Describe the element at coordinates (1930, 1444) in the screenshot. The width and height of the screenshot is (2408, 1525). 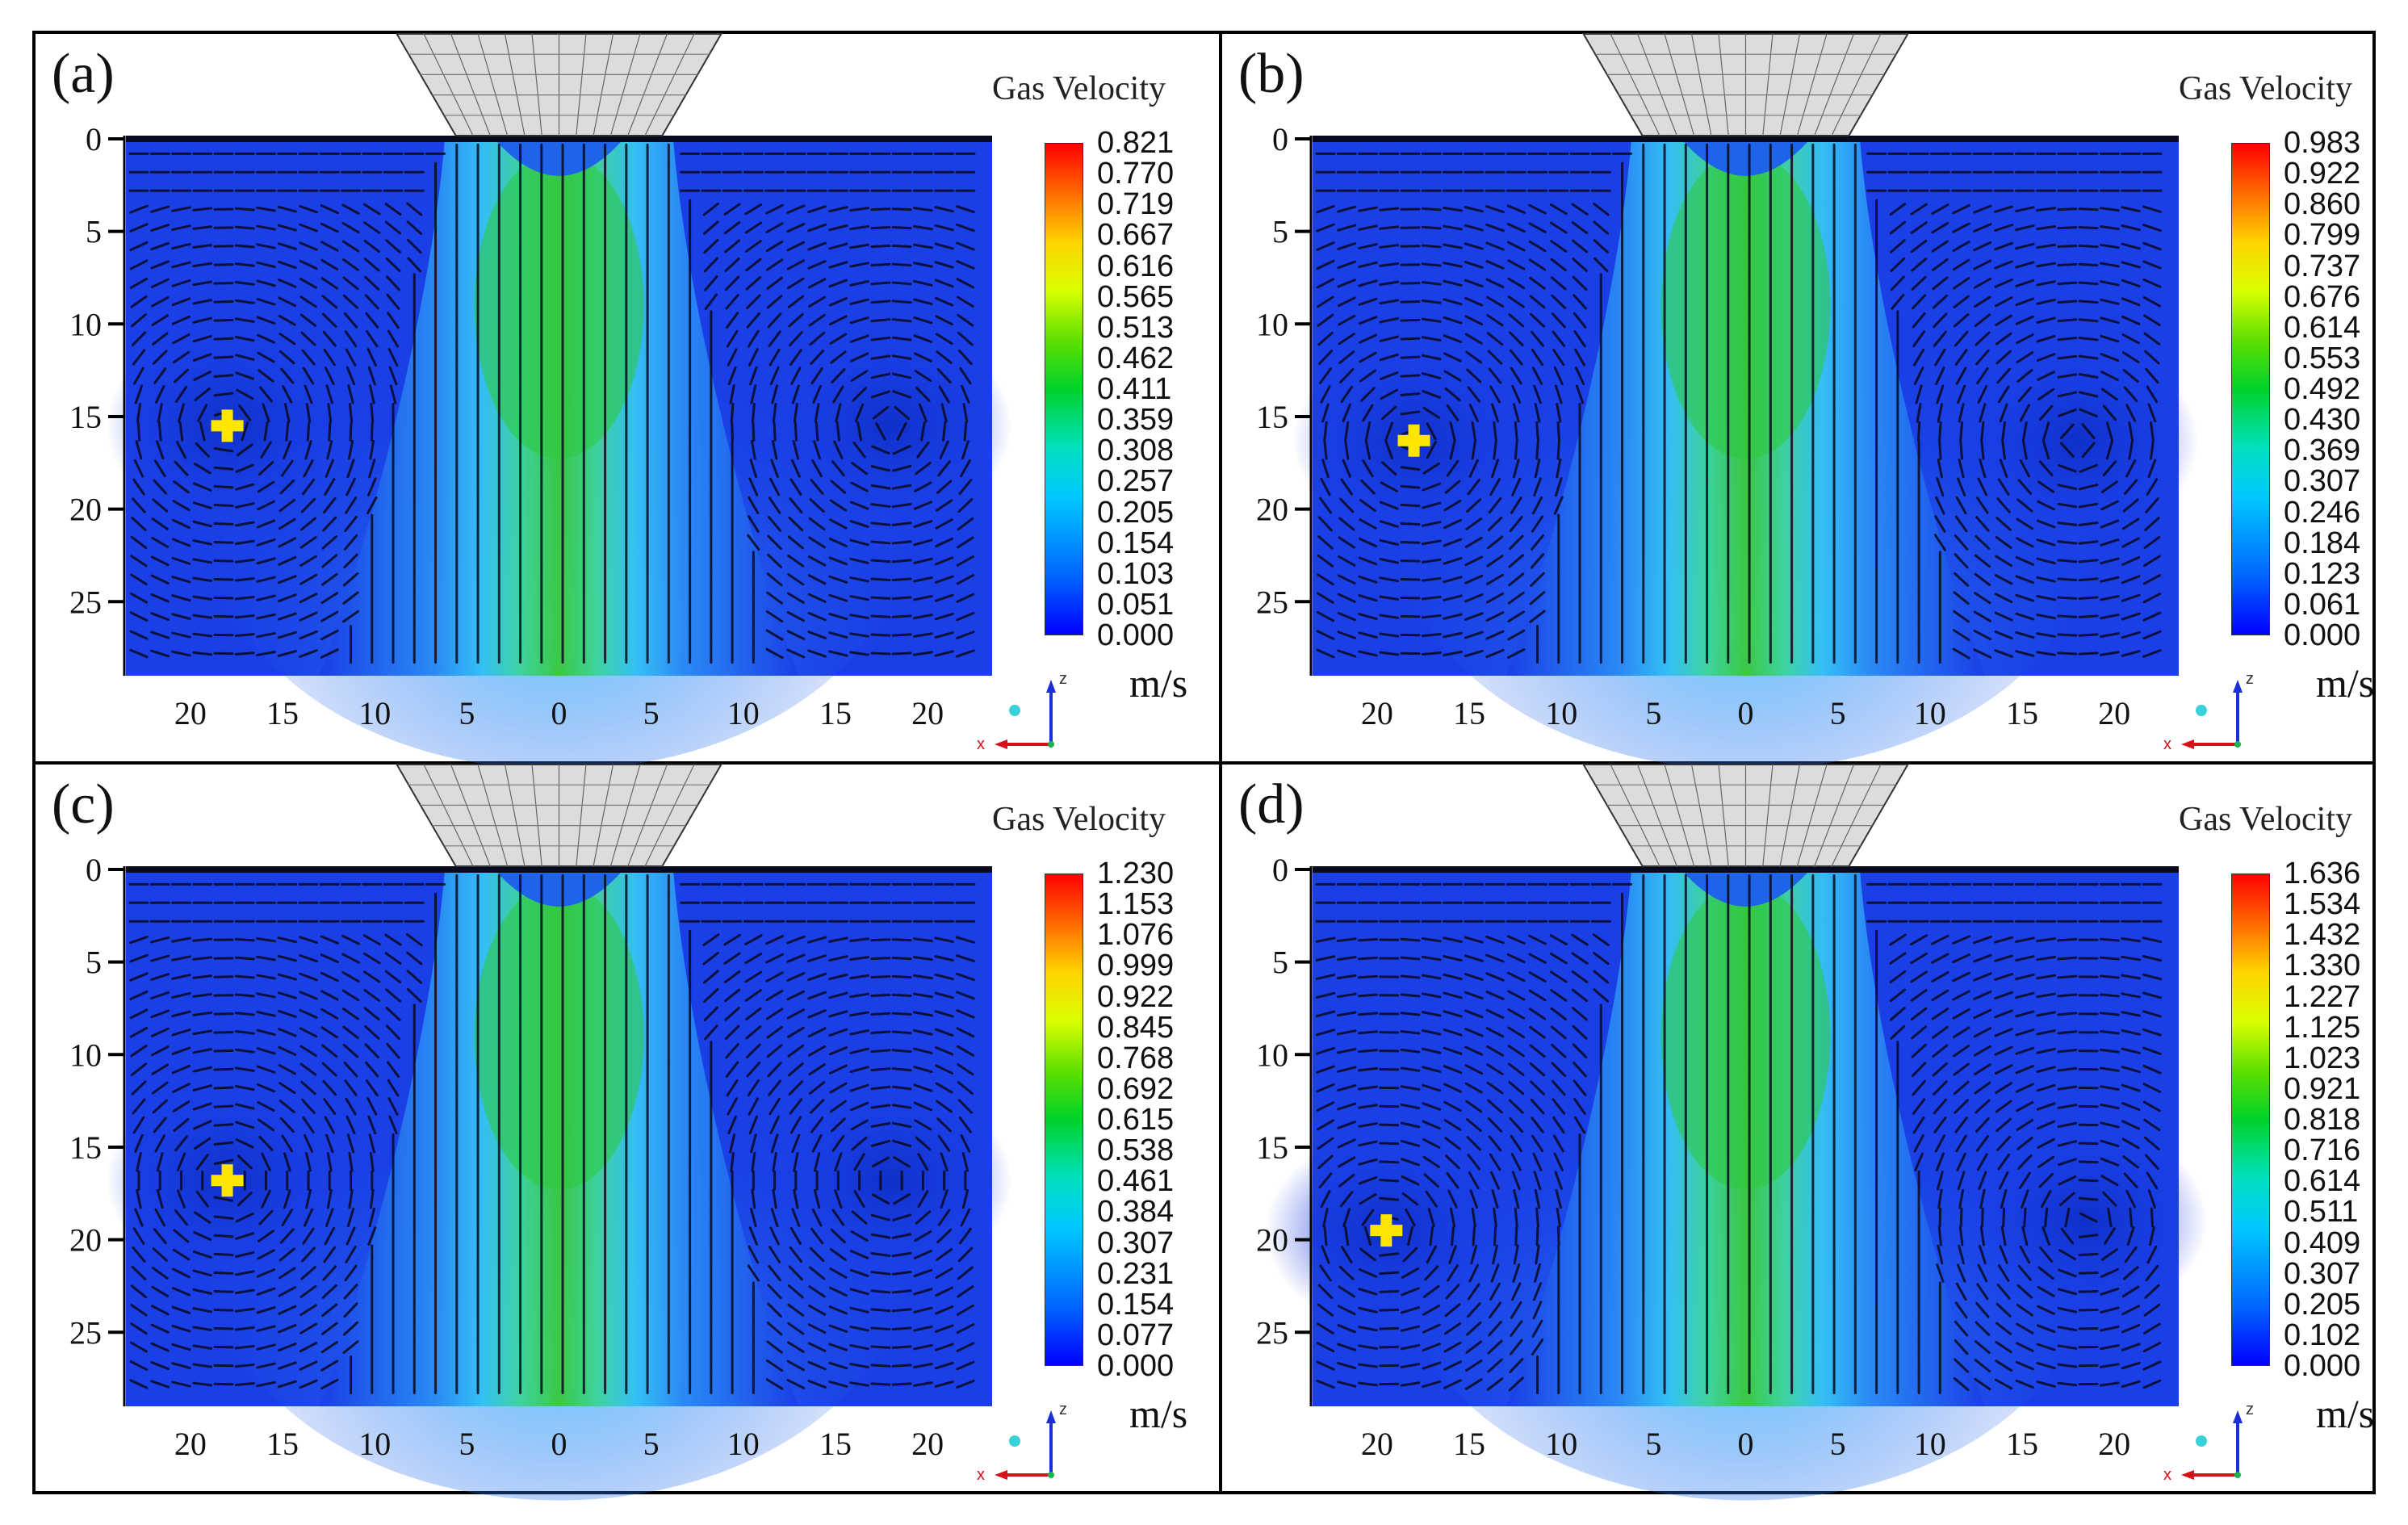
I see `x-tick-label: 10` at that location.